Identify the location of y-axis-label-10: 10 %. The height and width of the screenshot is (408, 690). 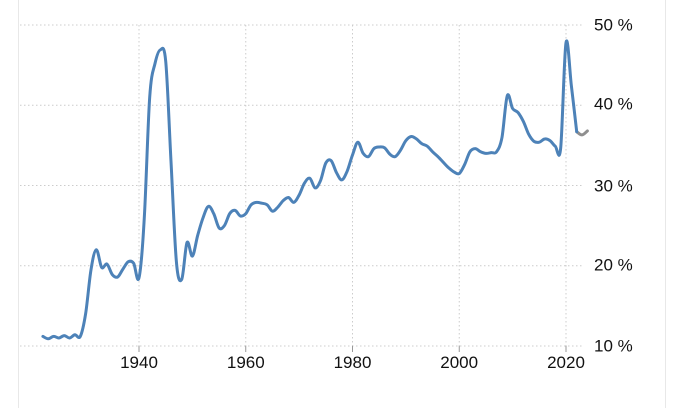
(613, 346).